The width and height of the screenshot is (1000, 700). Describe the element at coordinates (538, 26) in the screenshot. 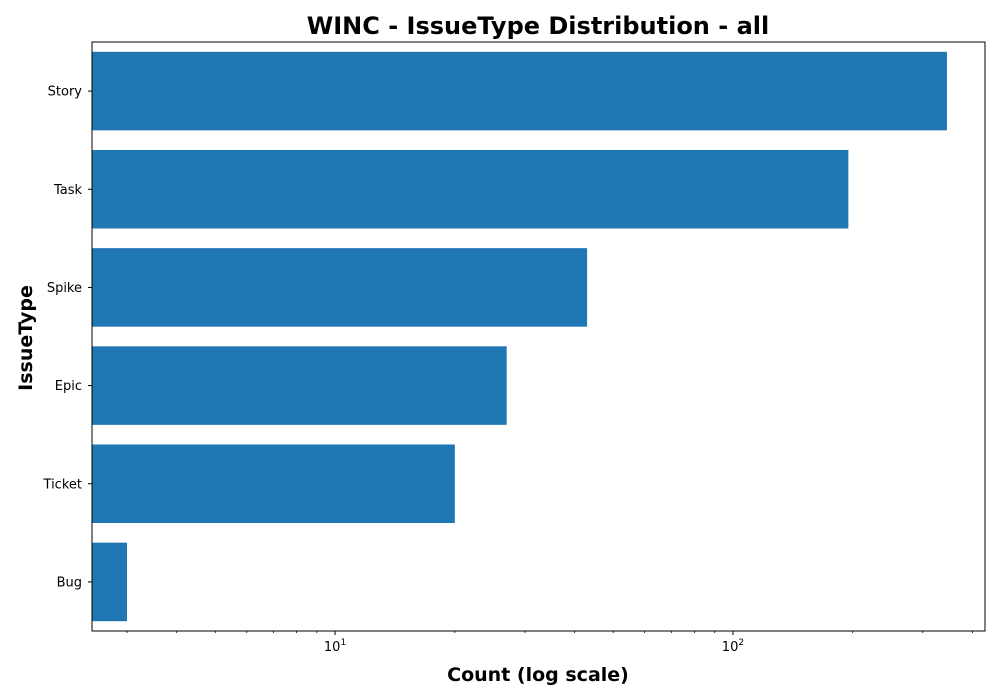

I see `chart-title: WINC - IssueType Distribution - all` at that location.